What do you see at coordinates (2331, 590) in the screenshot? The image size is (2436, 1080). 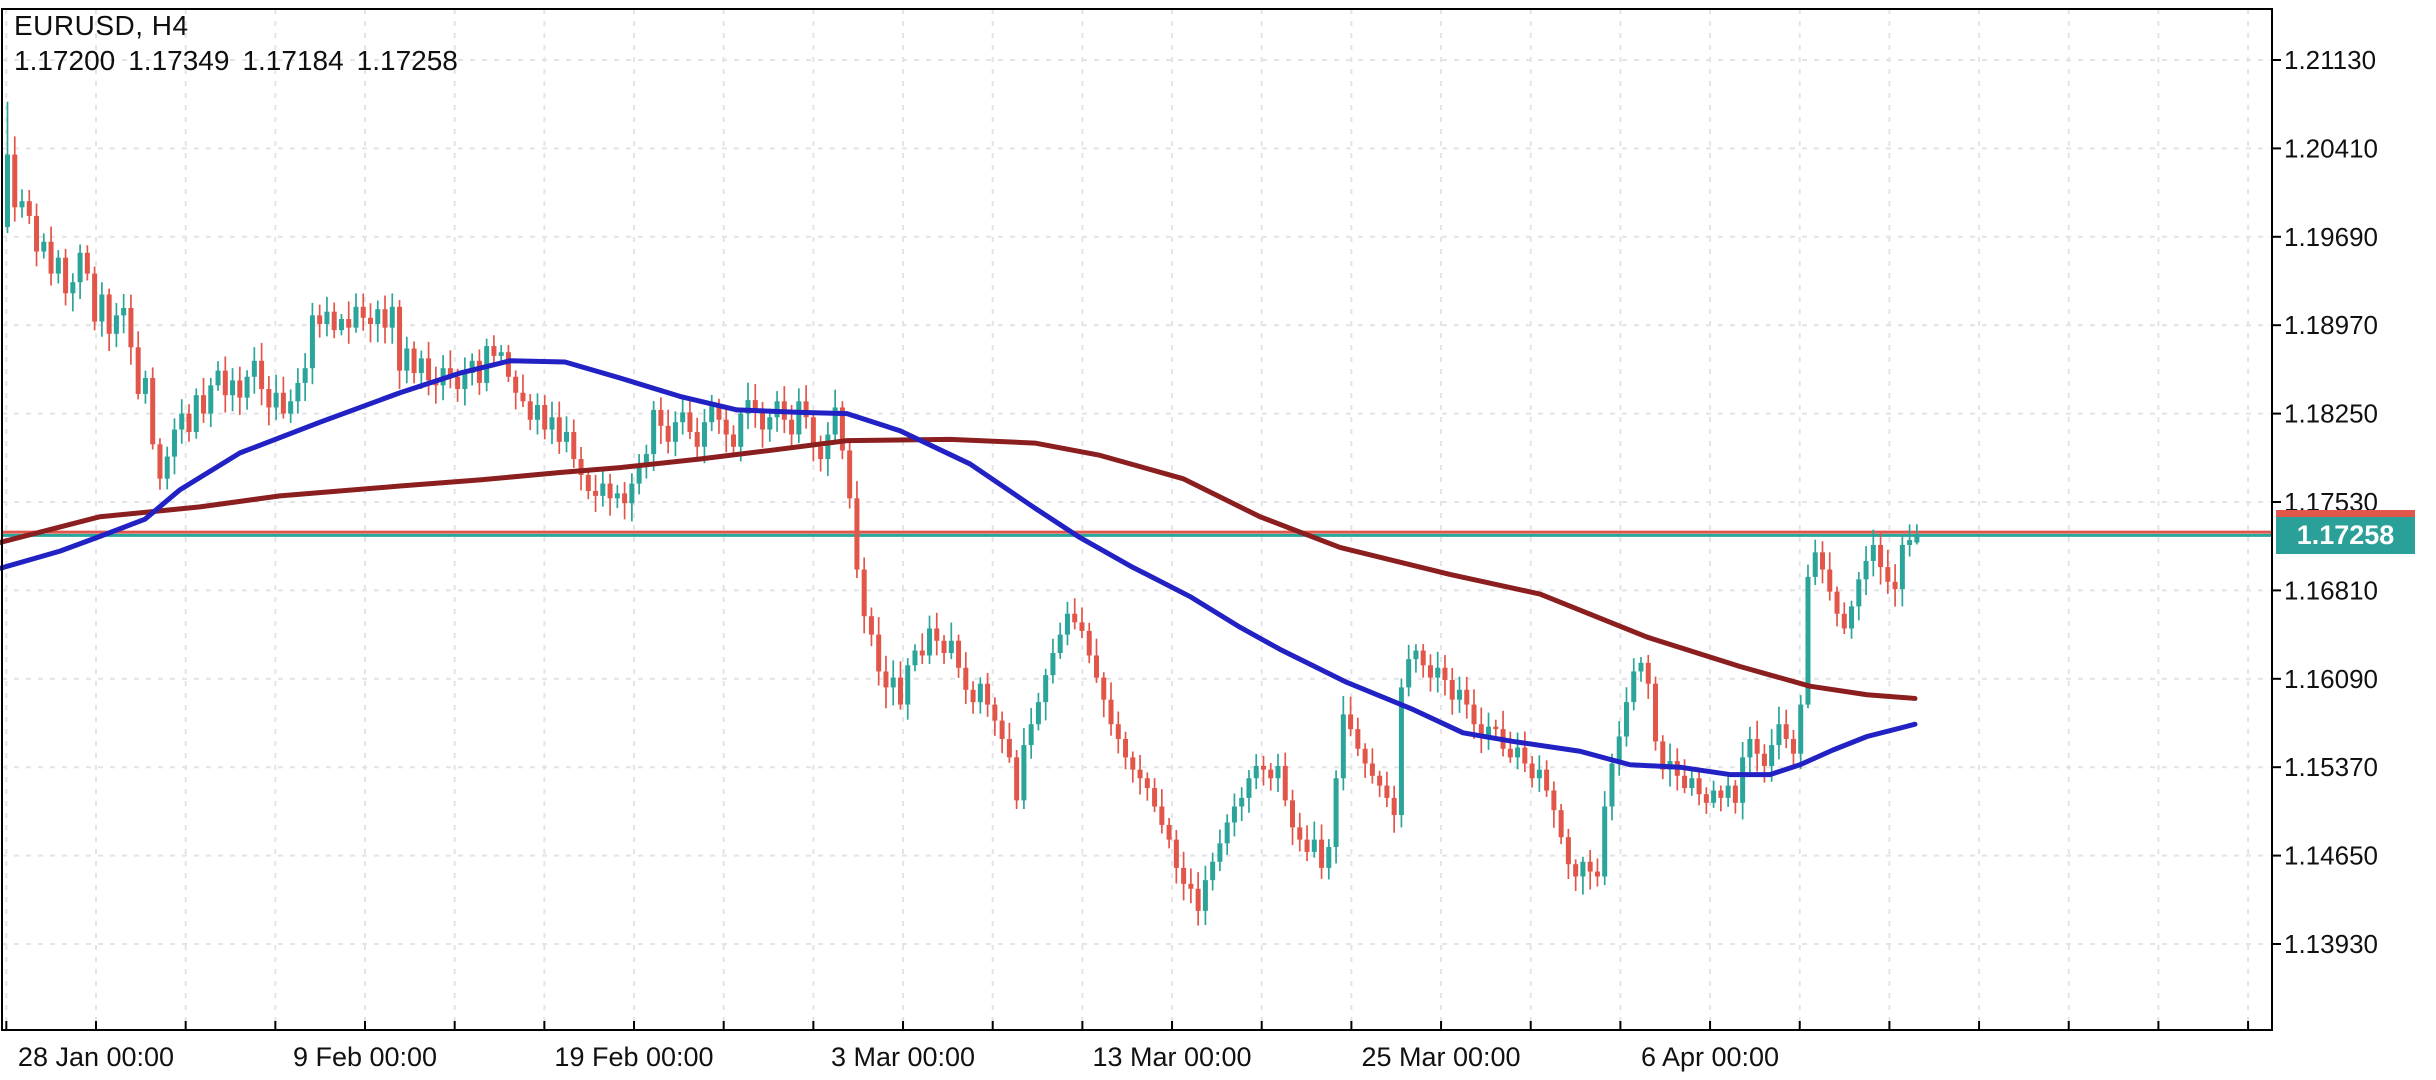 I see `price-axis-label: 1.16810` at bounding box center [2331, 590].